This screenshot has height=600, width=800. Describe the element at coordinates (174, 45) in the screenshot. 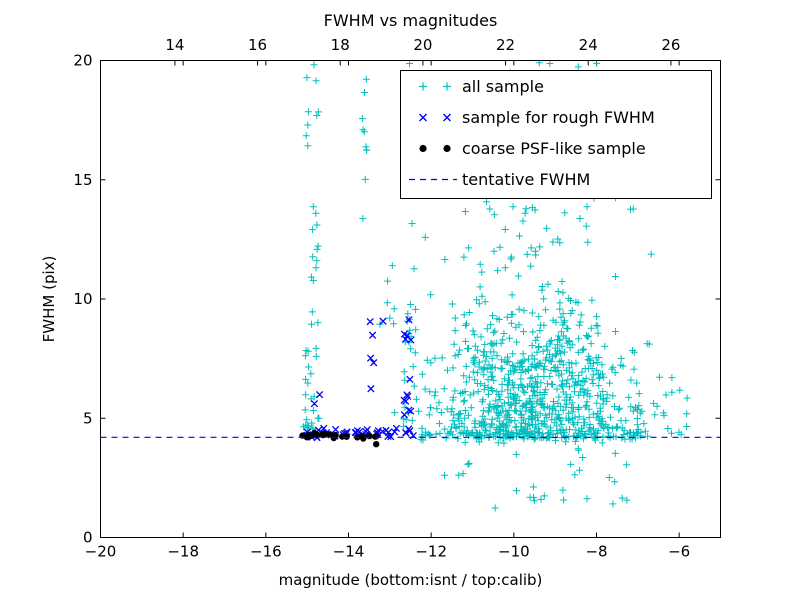

I see `top-x-tick-label: 14` at that location.